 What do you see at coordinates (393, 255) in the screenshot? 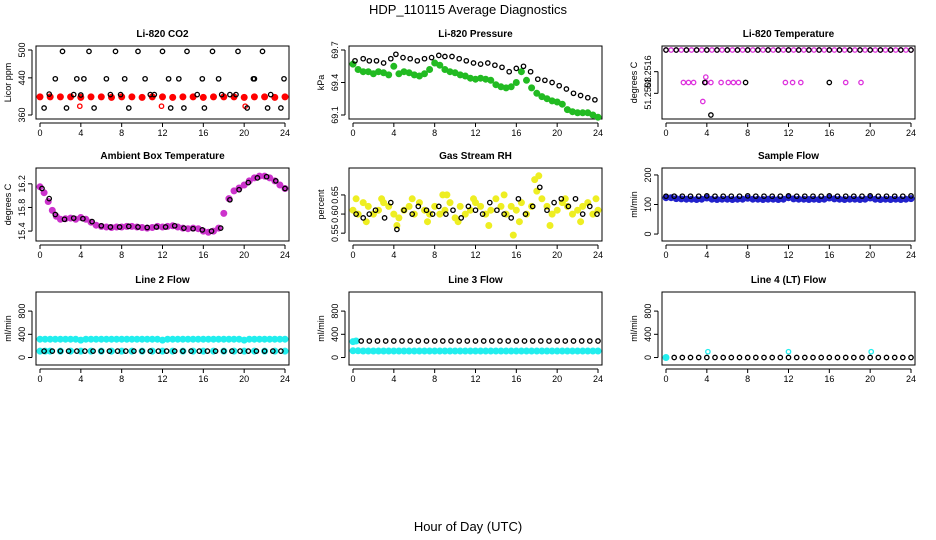
I see `x-tick-label: 4` at bounding box center [393, 255].